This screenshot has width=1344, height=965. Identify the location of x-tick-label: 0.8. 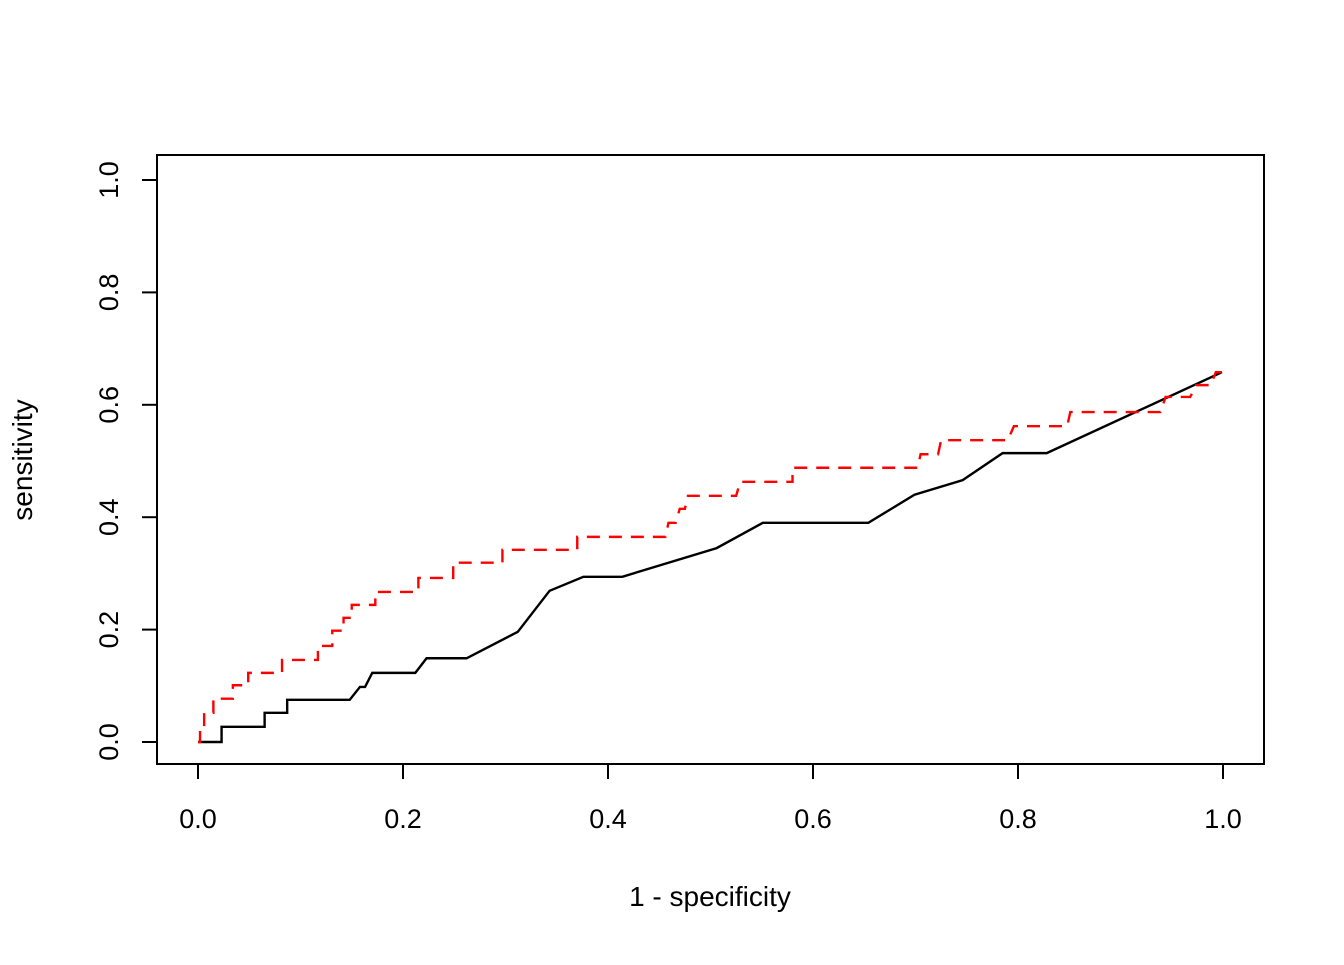
(1018, 819).